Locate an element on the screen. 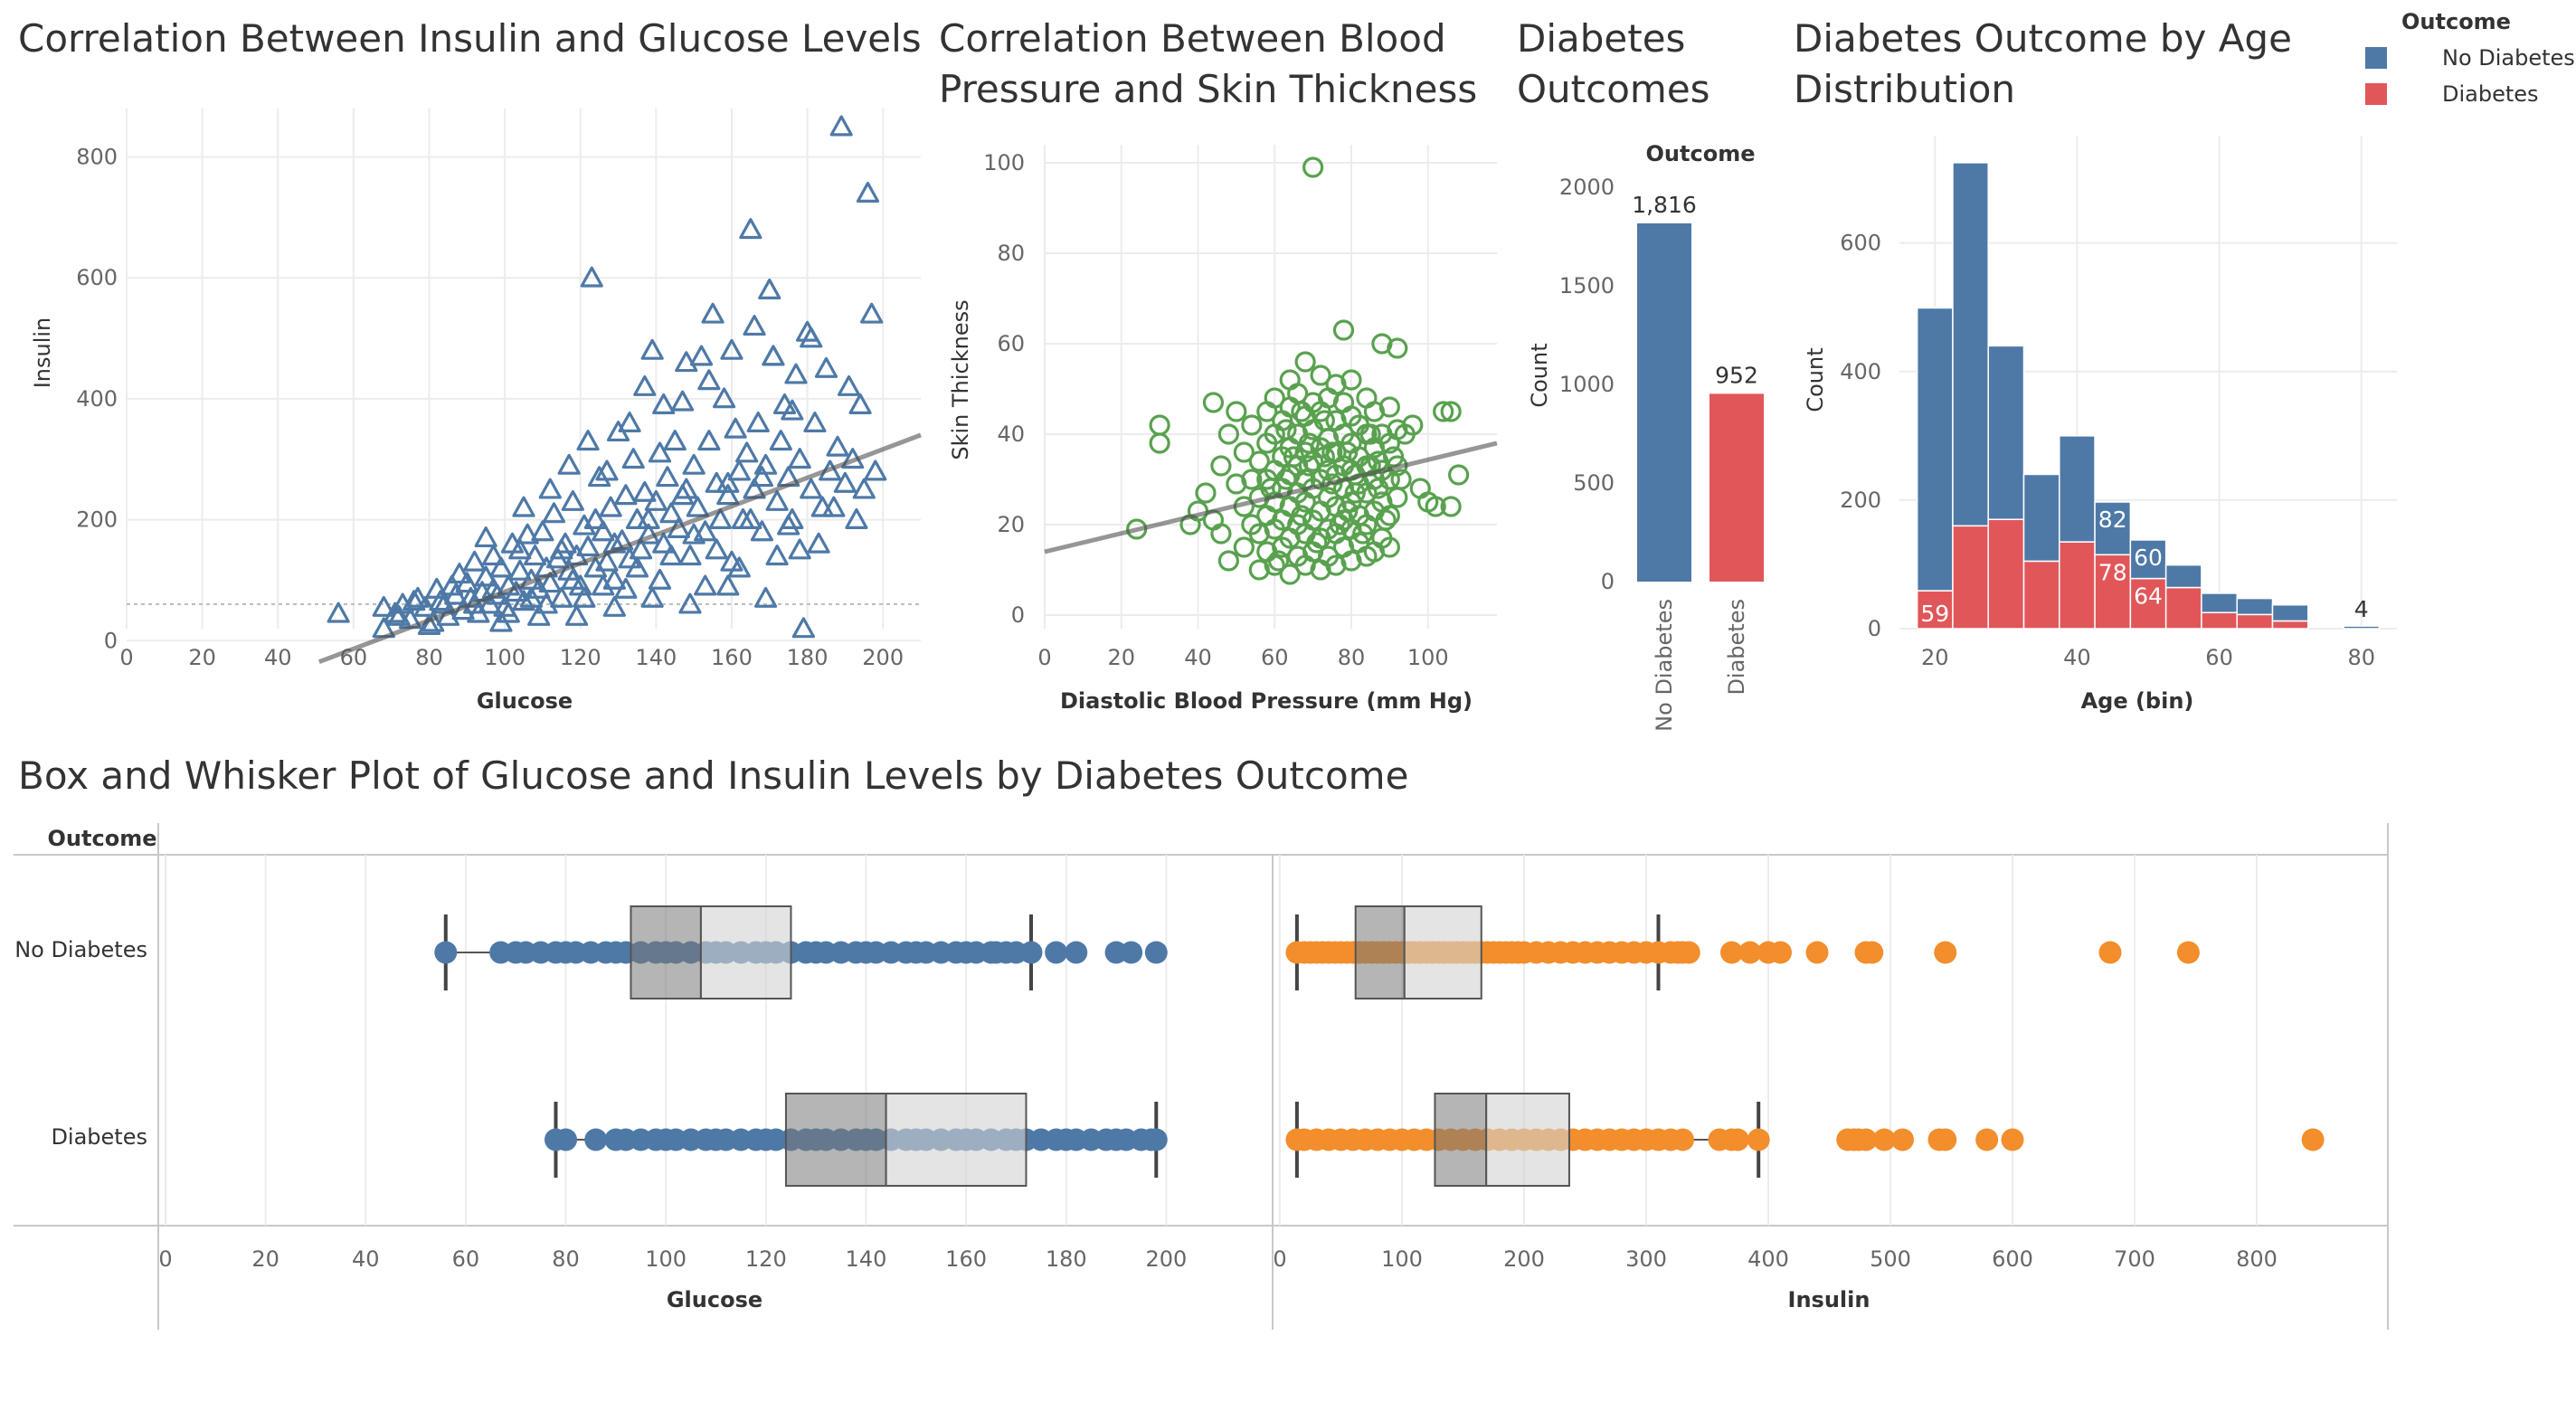  x-tick-label: 80 is located at coordinates (429, 657).